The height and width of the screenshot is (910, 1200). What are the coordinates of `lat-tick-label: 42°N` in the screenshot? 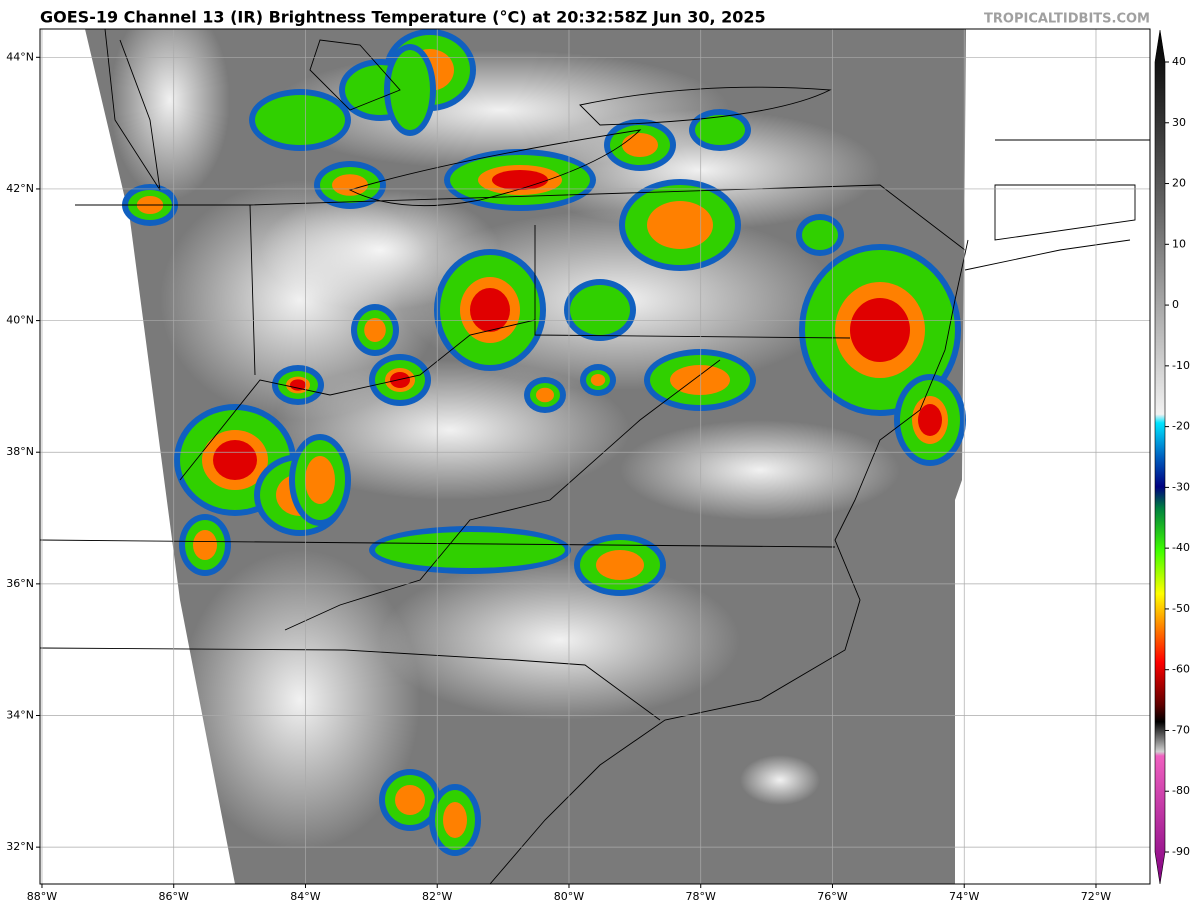 It's located at (20, 188).